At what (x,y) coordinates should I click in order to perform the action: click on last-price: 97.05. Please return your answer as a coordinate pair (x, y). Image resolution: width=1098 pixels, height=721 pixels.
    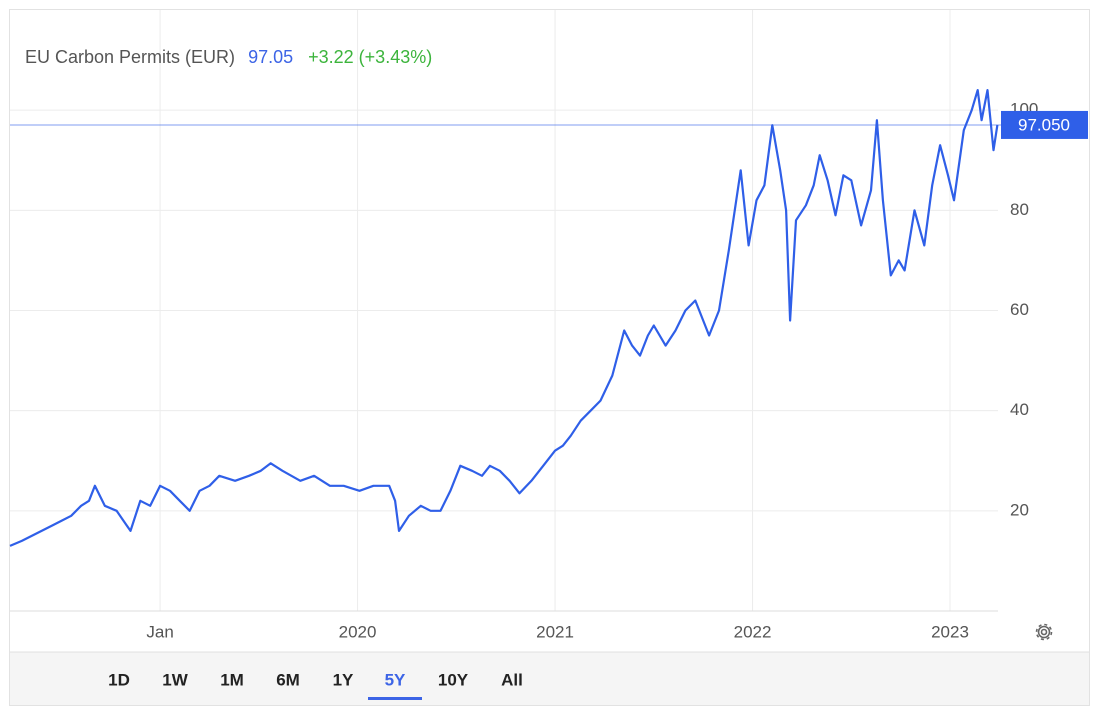
    Looking at the image, I should click on (270, 57).